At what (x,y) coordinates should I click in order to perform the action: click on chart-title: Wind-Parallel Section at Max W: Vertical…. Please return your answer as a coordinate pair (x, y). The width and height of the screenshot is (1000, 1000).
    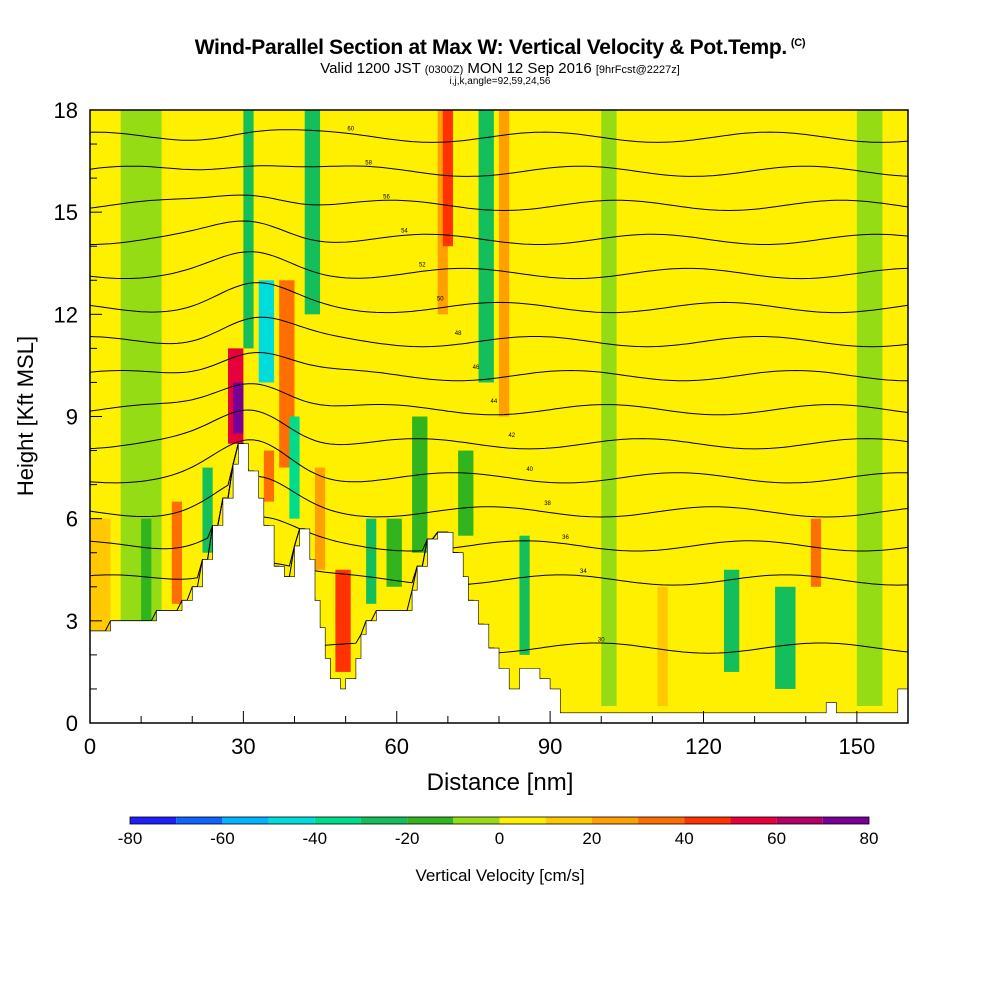
    Looking at the image, I should click on (500, 48).